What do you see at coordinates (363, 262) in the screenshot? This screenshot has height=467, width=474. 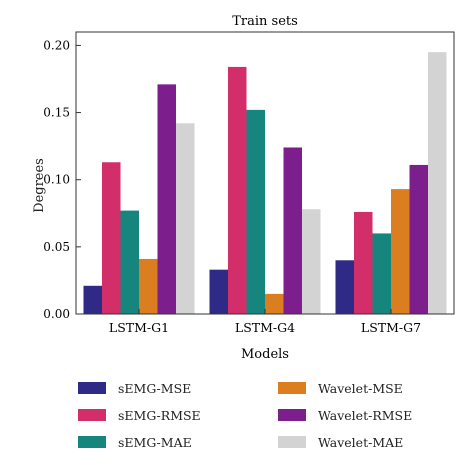 I see `bar-lstm-g7-semg-rmse` at bounding box center [363, 262].